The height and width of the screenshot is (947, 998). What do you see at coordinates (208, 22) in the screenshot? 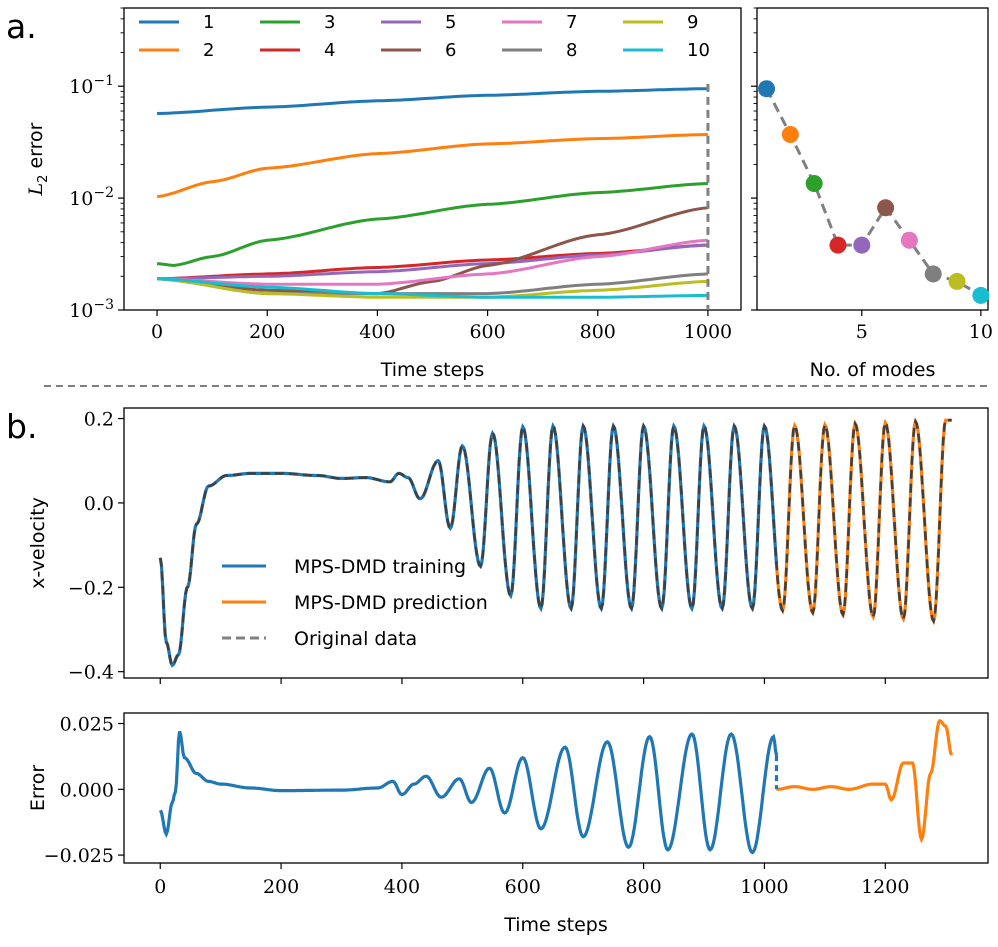
I see `legend-label: 1` at bounding box center [208, 22].